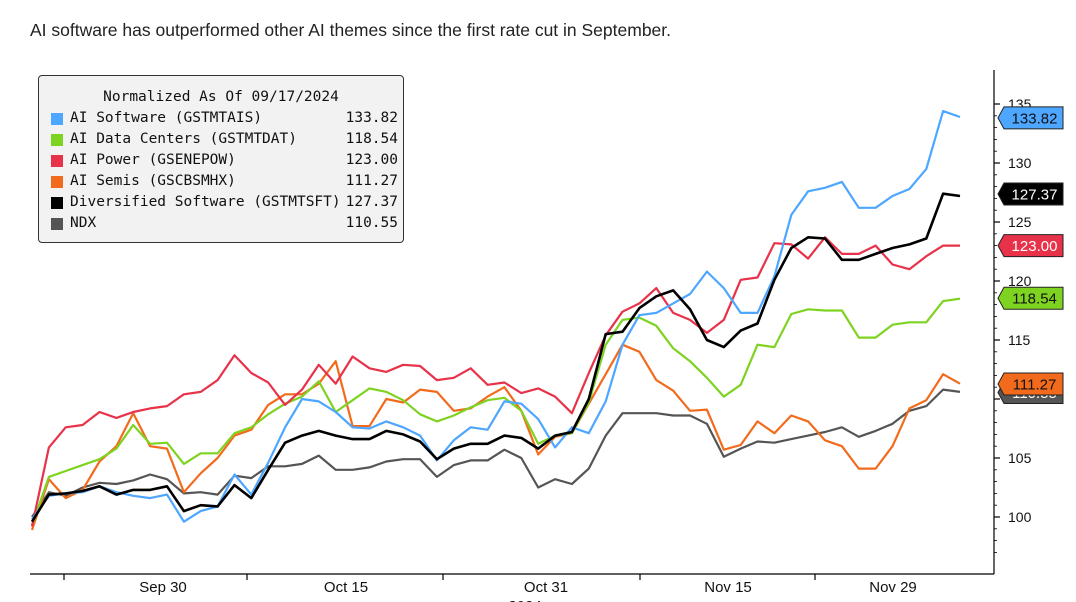 This screenshot has height=602, width=1076. What do you see at coordinates (346, 587) in the screenshot?
I see `x-tick-label: Oct 15` at bounding box center [346, 587].